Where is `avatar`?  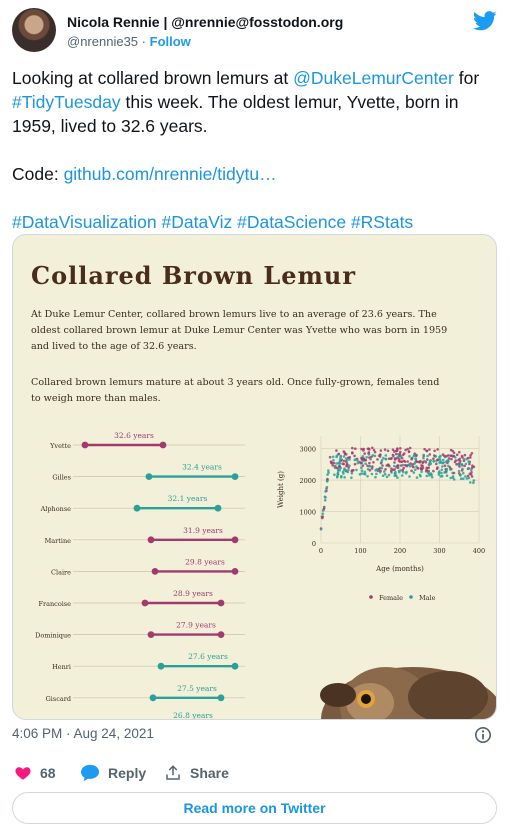 avatar is located at coordinates (34, 30).